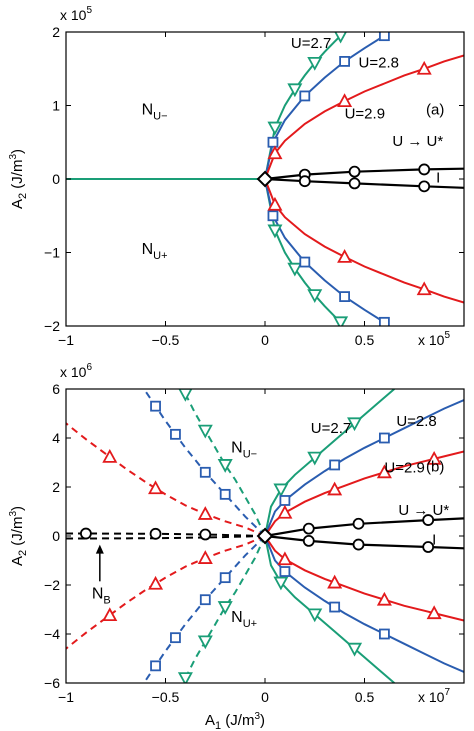  Describe the element at coordinates (52, 585) in the screenshot. I see `y-tick-label: −2` at that location.